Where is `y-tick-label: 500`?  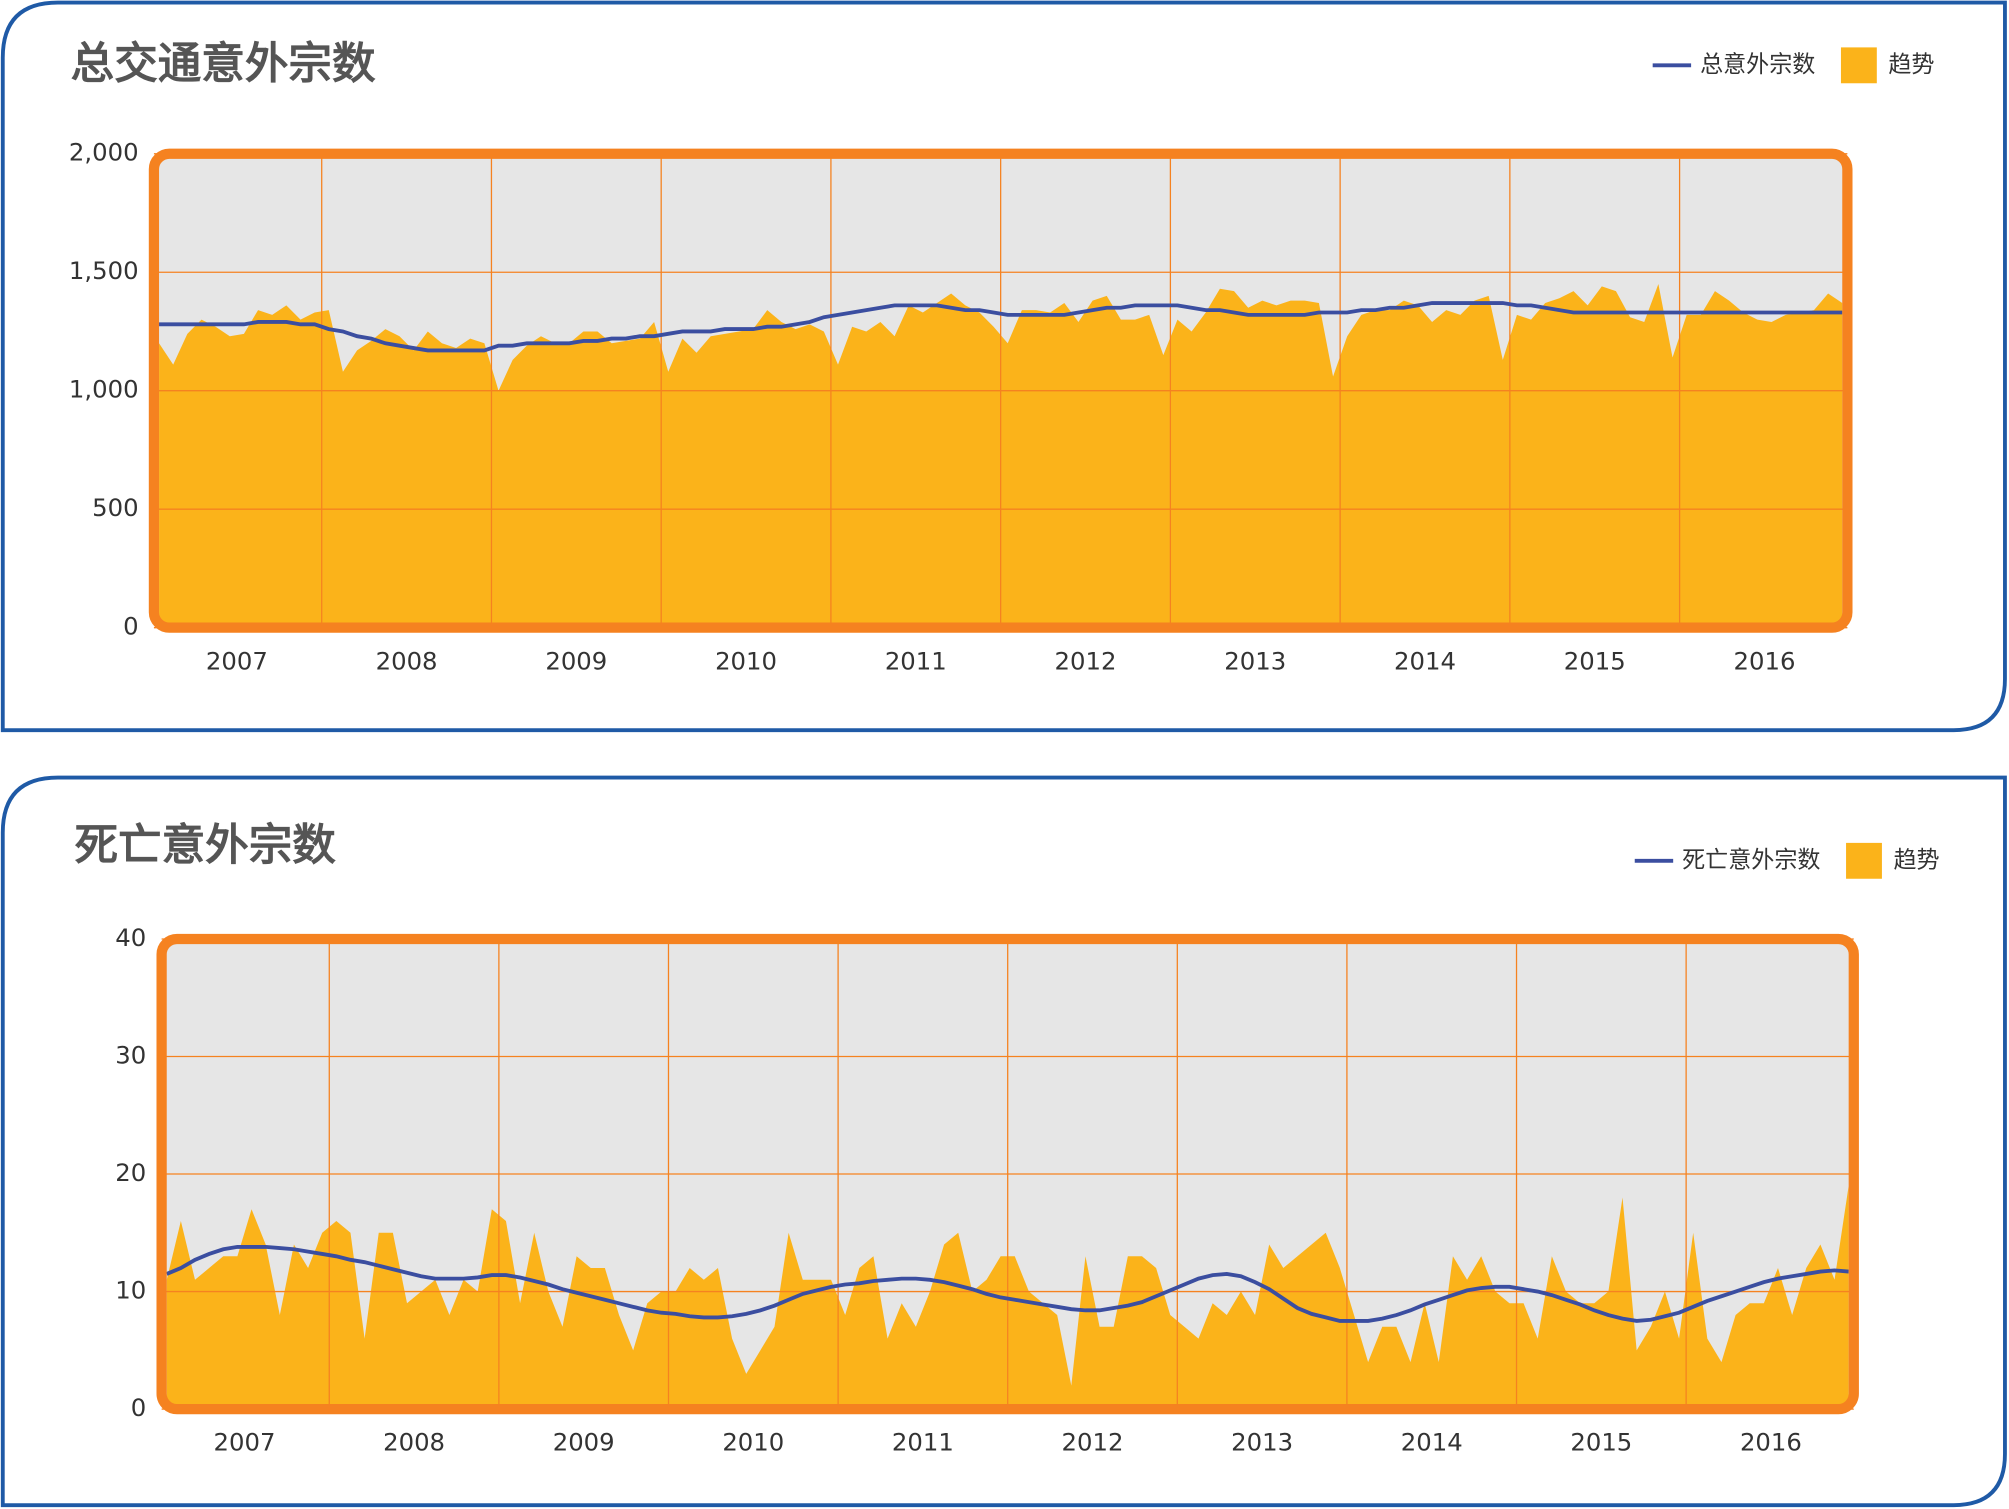 y-tick-label: 500 is located at coordinates (115, 507).